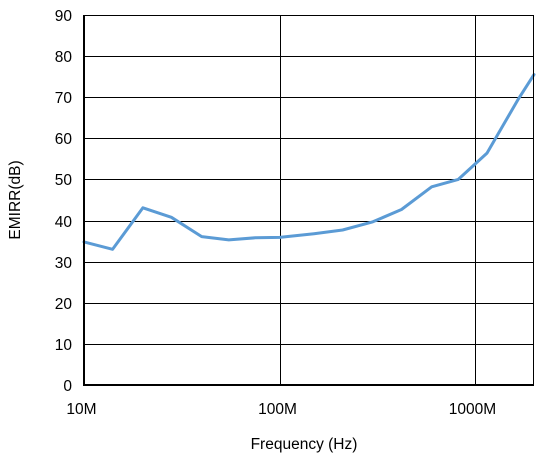  I want to click on x-axis-title: Frequency (Hz), so click(304, 444).